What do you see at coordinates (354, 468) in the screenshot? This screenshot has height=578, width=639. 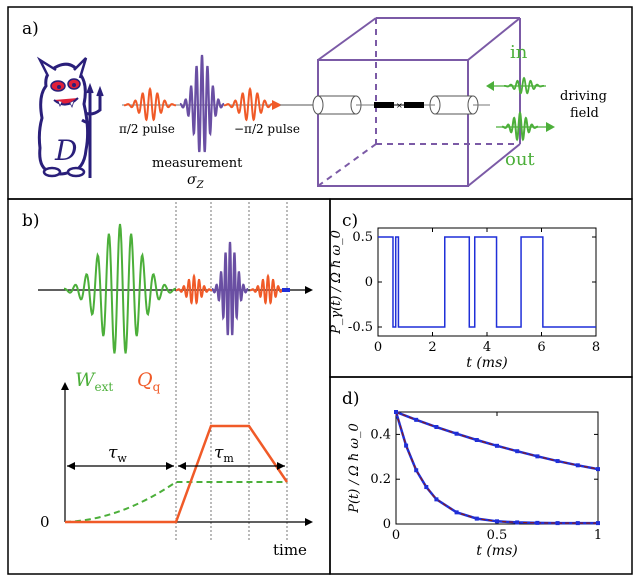 I see `y-axis-label: P(t) / Ω ħ ω_0` at bounding box center [354, 468].